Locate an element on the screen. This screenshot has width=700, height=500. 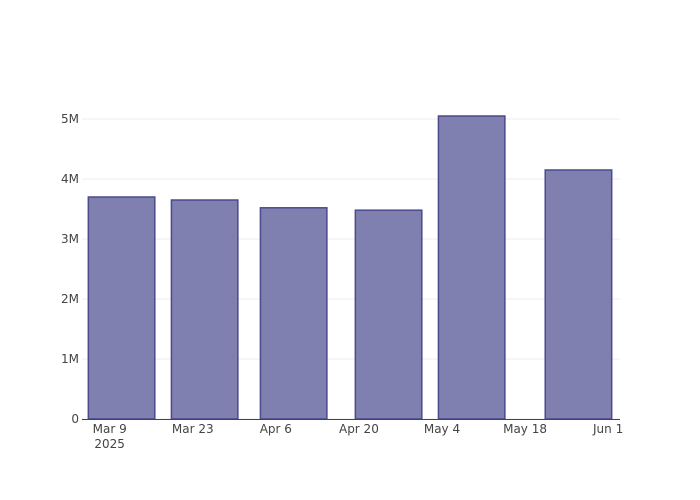
x-tick-label: Mar 9 2025 is located at coordinates (110, 436).